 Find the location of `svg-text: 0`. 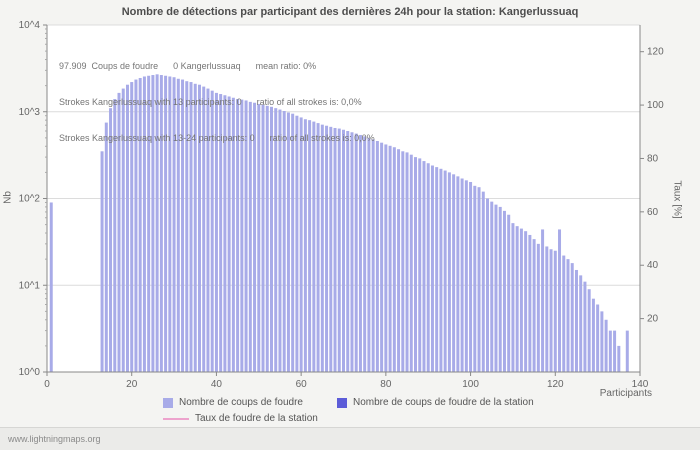

svg-text: 0 is located at coordinates (47, 384).